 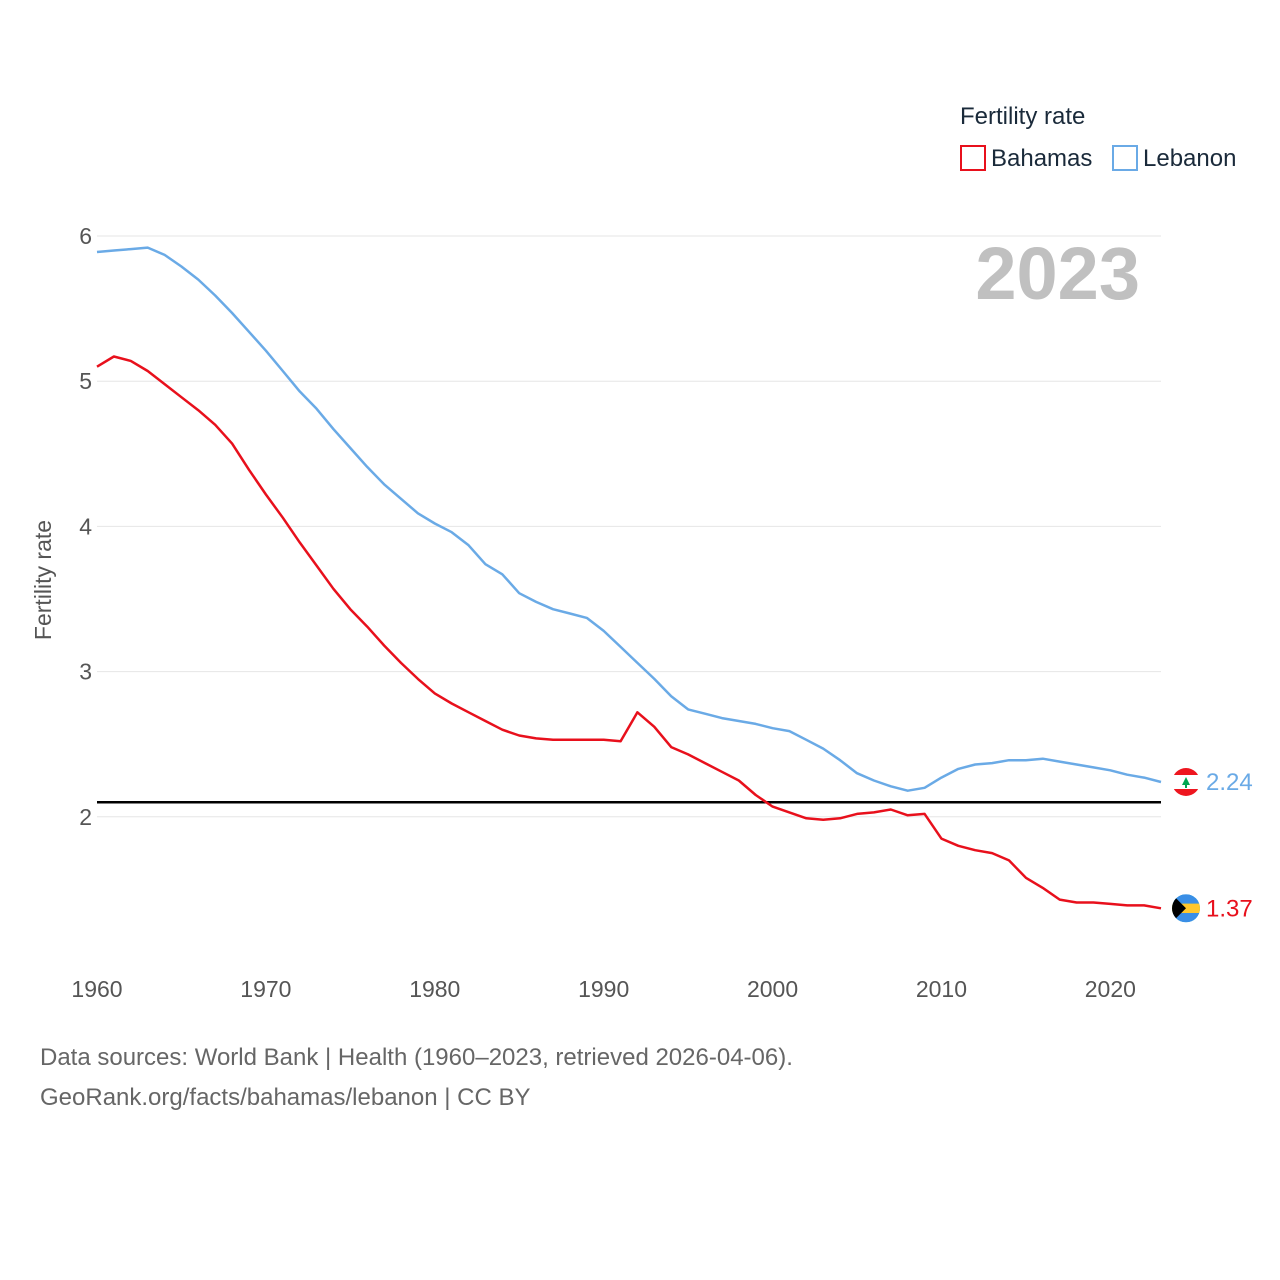 What do you see at coordinates (1022, 116) in the screenshot?
I see `legend-title: Fertility rate` at bounding box center [1022, 116].